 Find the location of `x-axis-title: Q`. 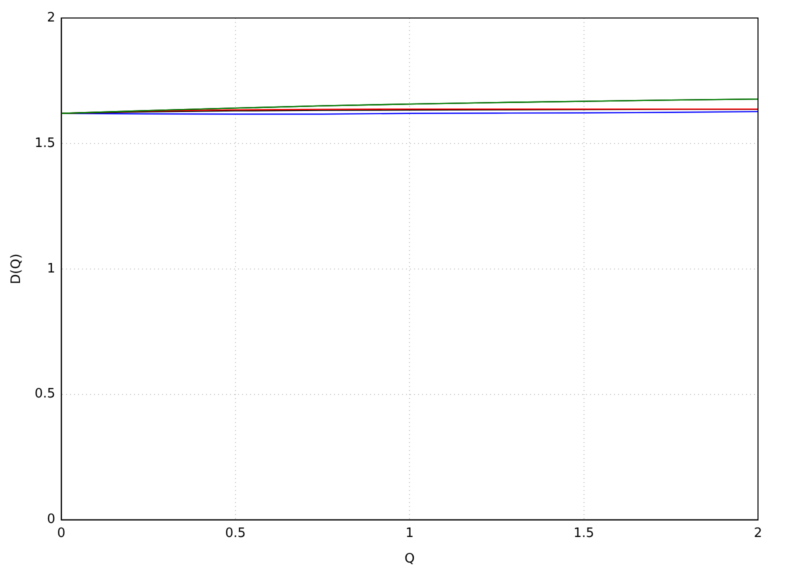

x-axis-title: Q is located at coordinates (409, 559).